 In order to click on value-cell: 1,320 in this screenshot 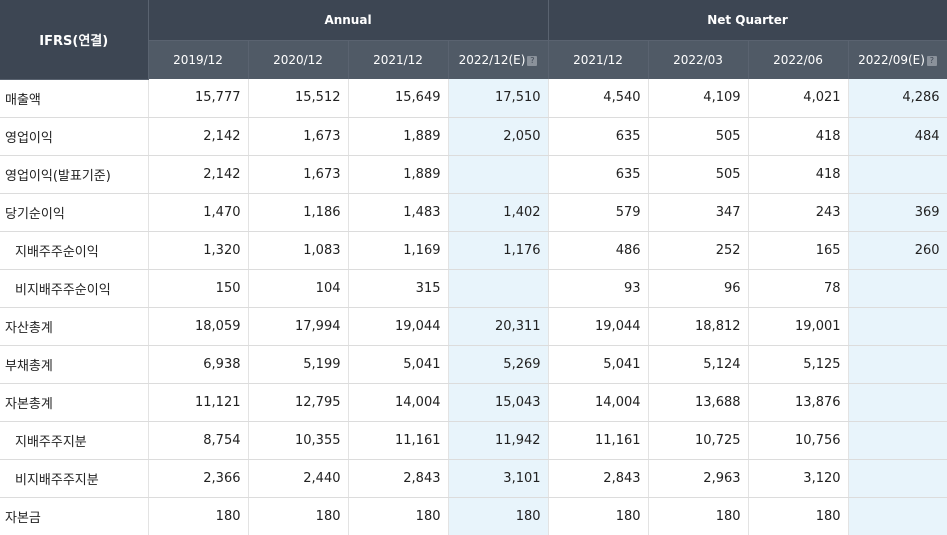, I will do `click(198, 250)`.